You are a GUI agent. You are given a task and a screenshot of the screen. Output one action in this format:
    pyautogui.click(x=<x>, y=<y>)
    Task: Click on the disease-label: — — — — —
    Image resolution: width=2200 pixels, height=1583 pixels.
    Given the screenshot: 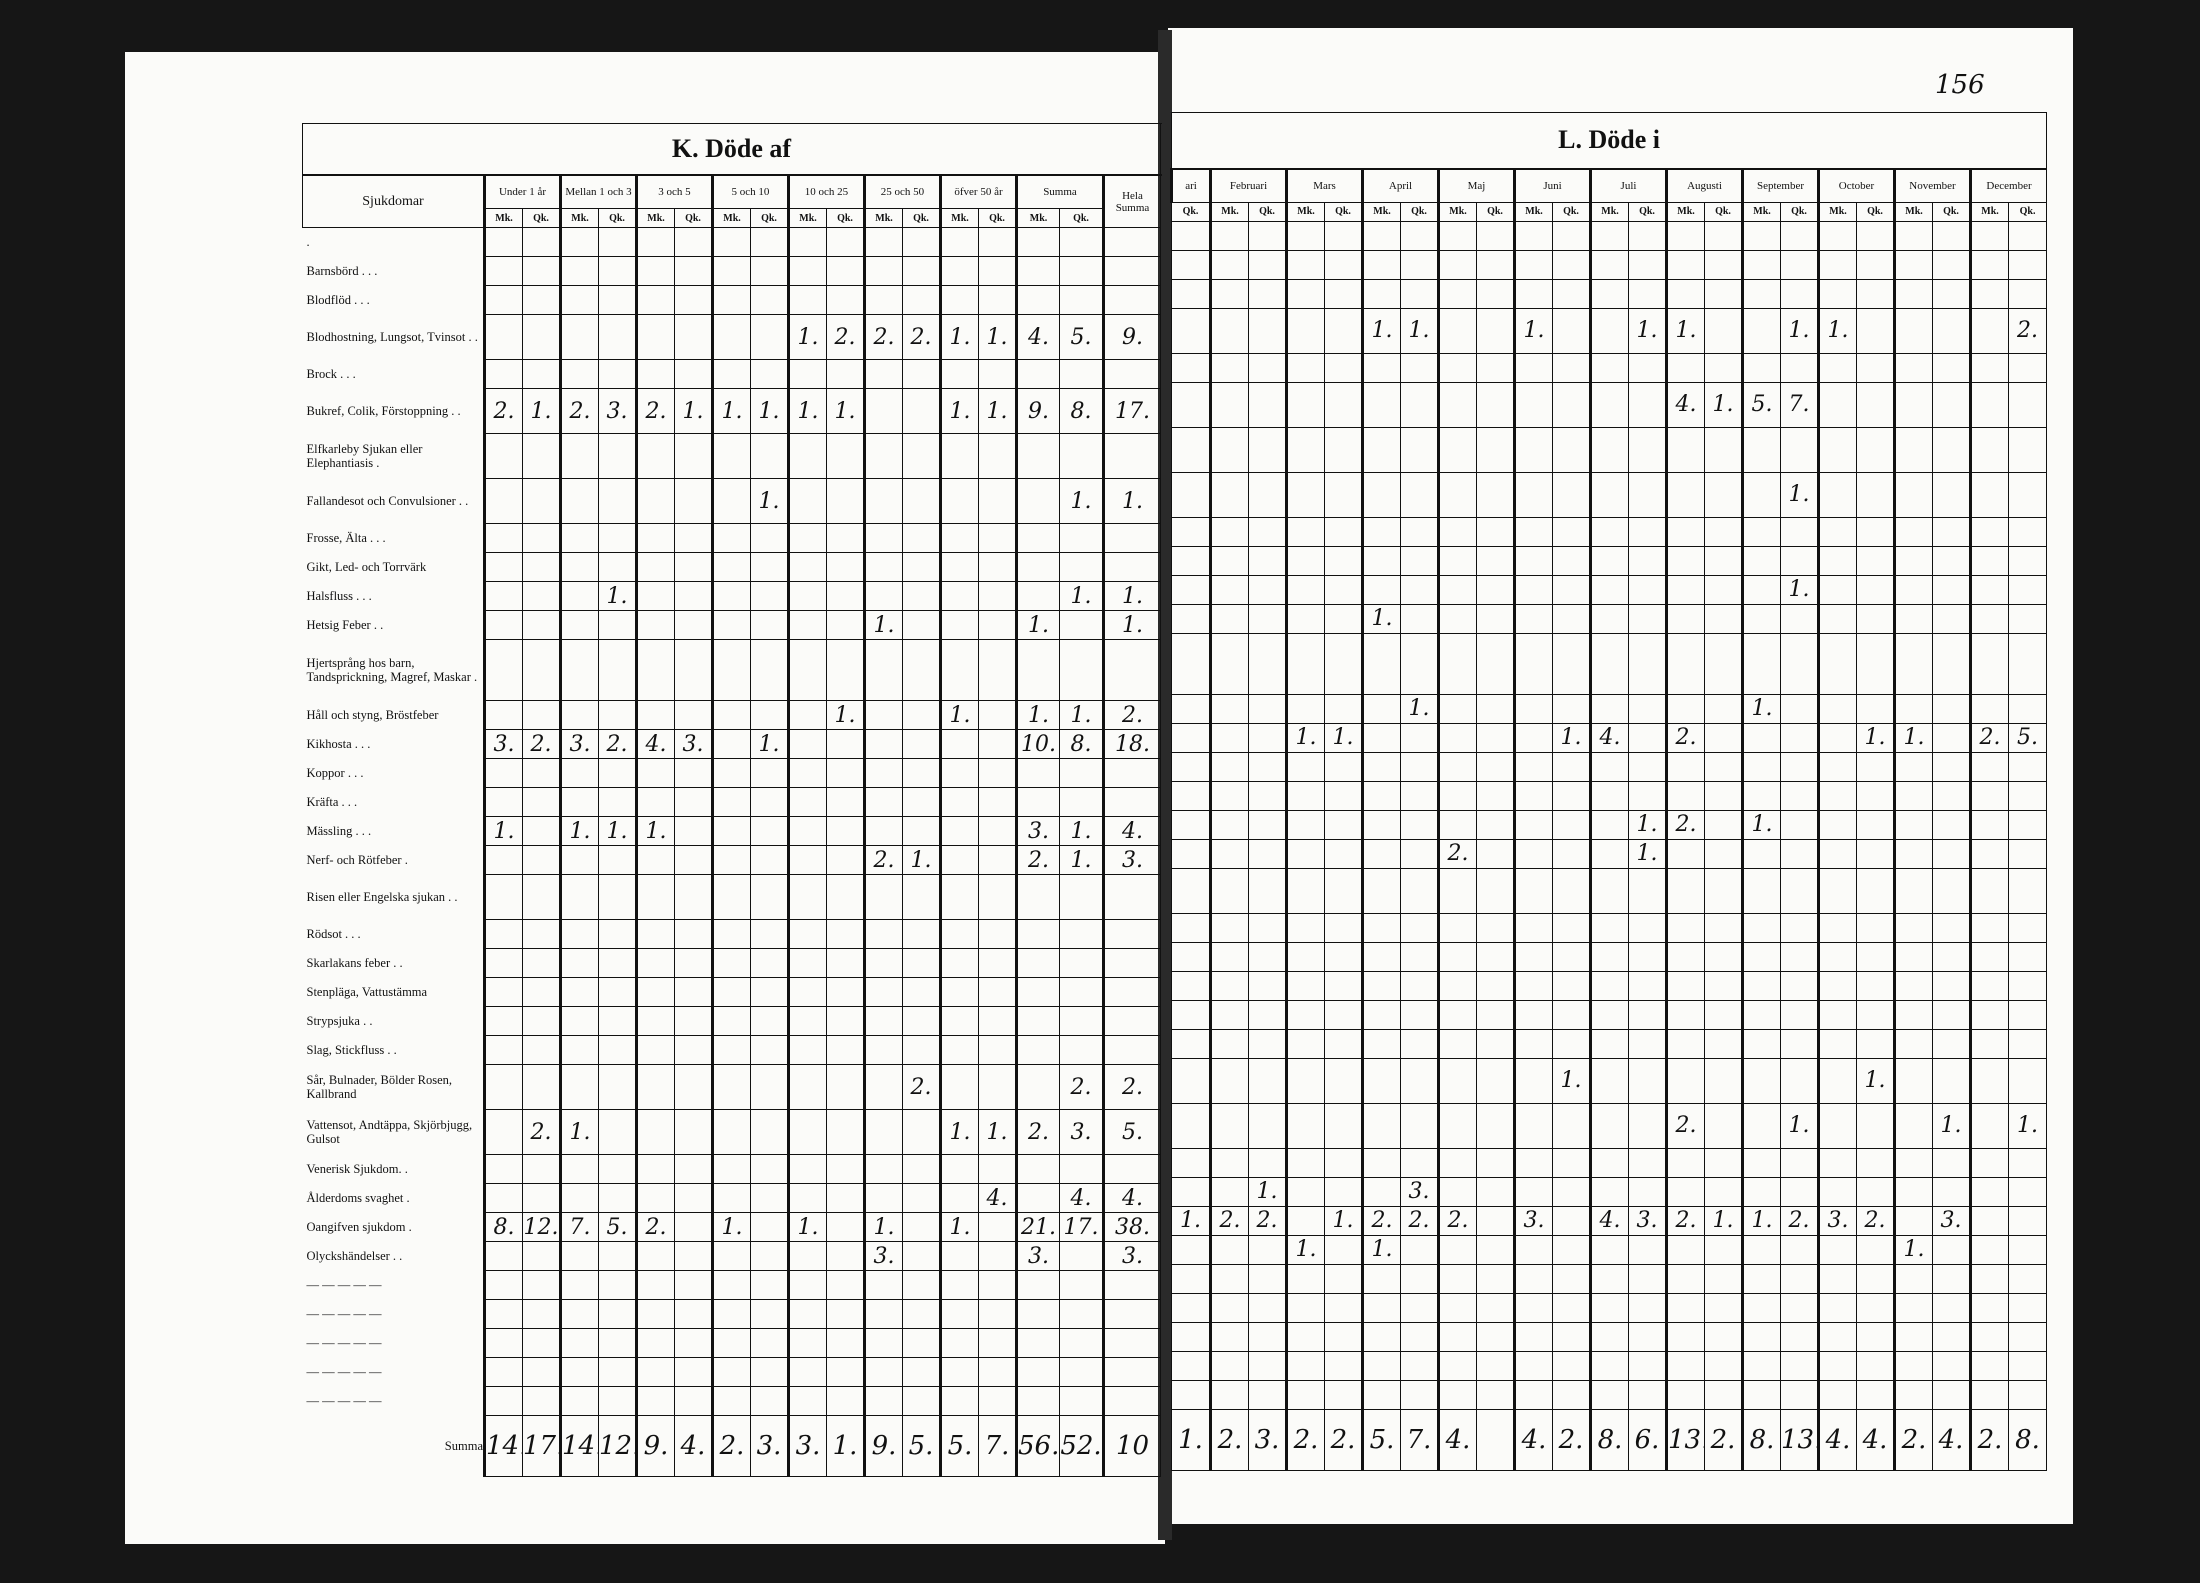 What is the action you would take?
    pyautogui.click(x=393, y=1343)
    